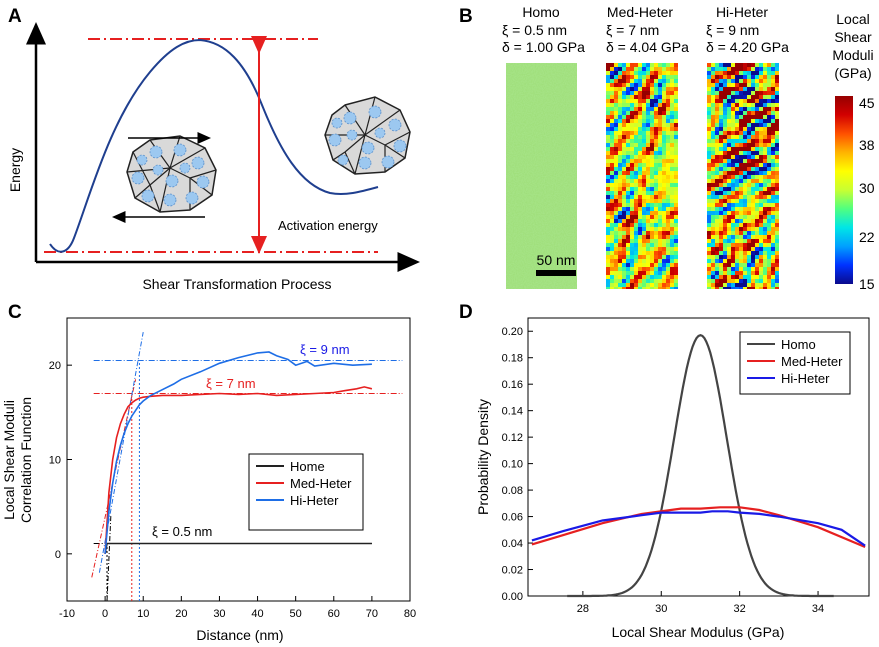  What do you see at coordinates (867, 188) in the screenshot?
I see `colorbar-tick-30: 30` at bounding box center [867, 188].